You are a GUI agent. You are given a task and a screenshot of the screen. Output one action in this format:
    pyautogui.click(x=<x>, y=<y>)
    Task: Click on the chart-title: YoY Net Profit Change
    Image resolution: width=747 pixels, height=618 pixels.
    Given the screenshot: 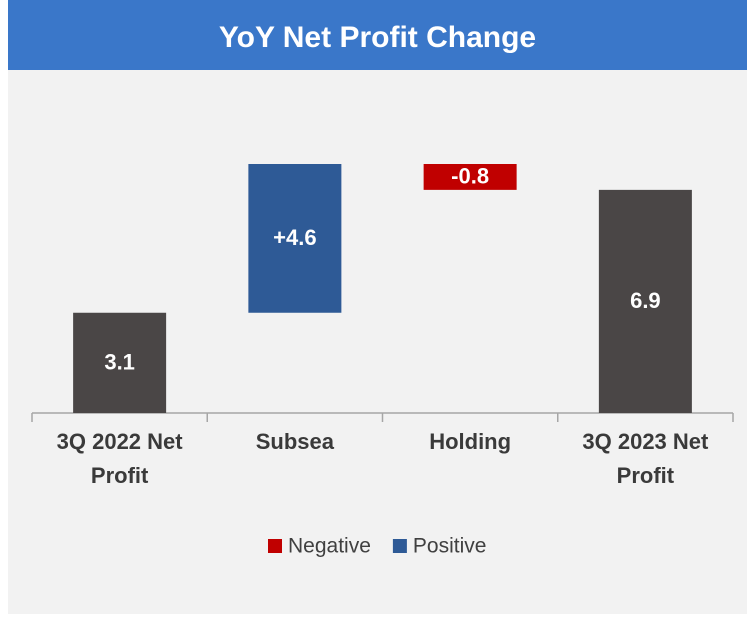 What is the action you would take?
    pyautogui.click(x=377, y=35)
    